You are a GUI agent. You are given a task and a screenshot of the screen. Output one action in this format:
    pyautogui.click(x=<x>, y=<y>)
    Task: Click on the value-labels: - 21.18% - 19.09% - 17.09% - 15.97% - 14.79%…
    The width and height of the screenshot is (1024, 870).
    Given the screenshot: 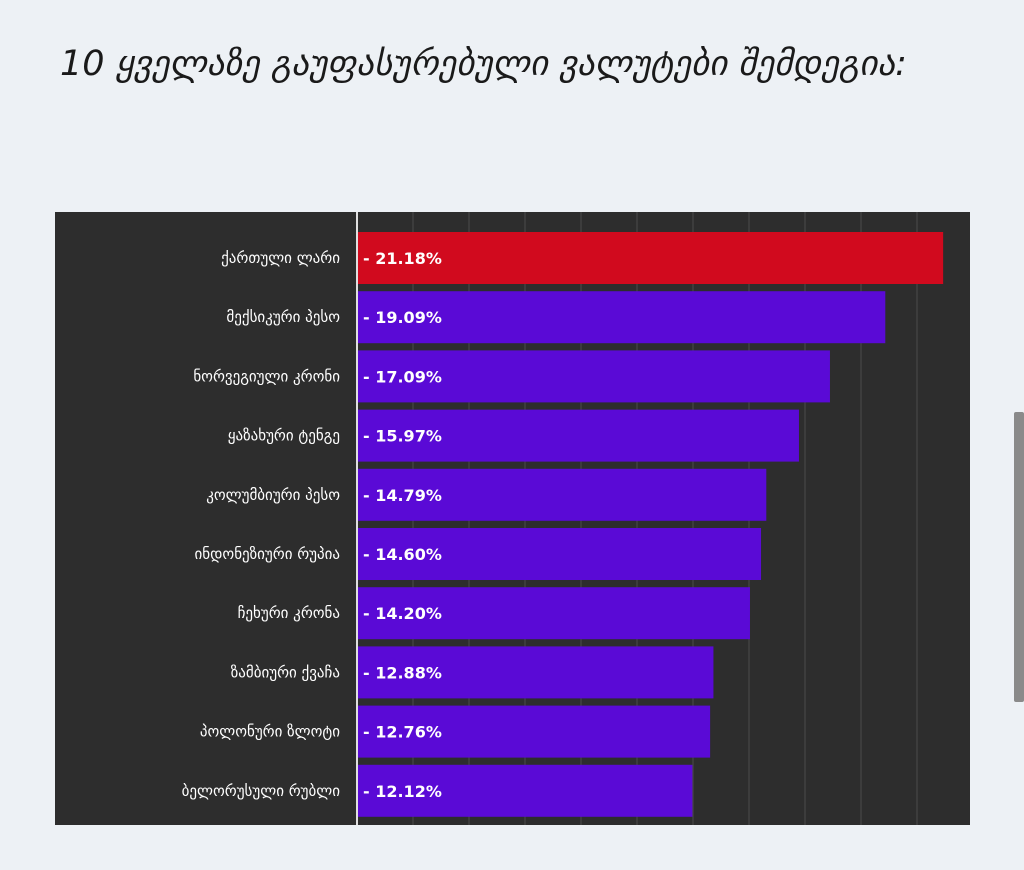 What is the action you would take?
    pyautogui.click(x=402, y=525)
    